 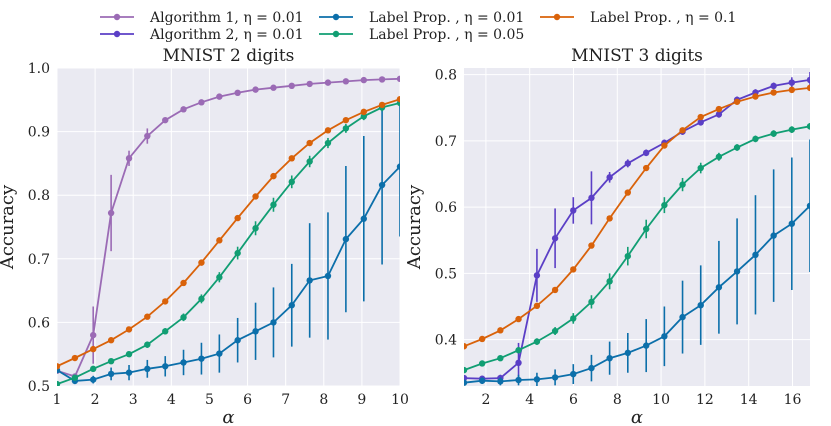 I want to click on x-tick-label: 4, so click(x=529, y=400).